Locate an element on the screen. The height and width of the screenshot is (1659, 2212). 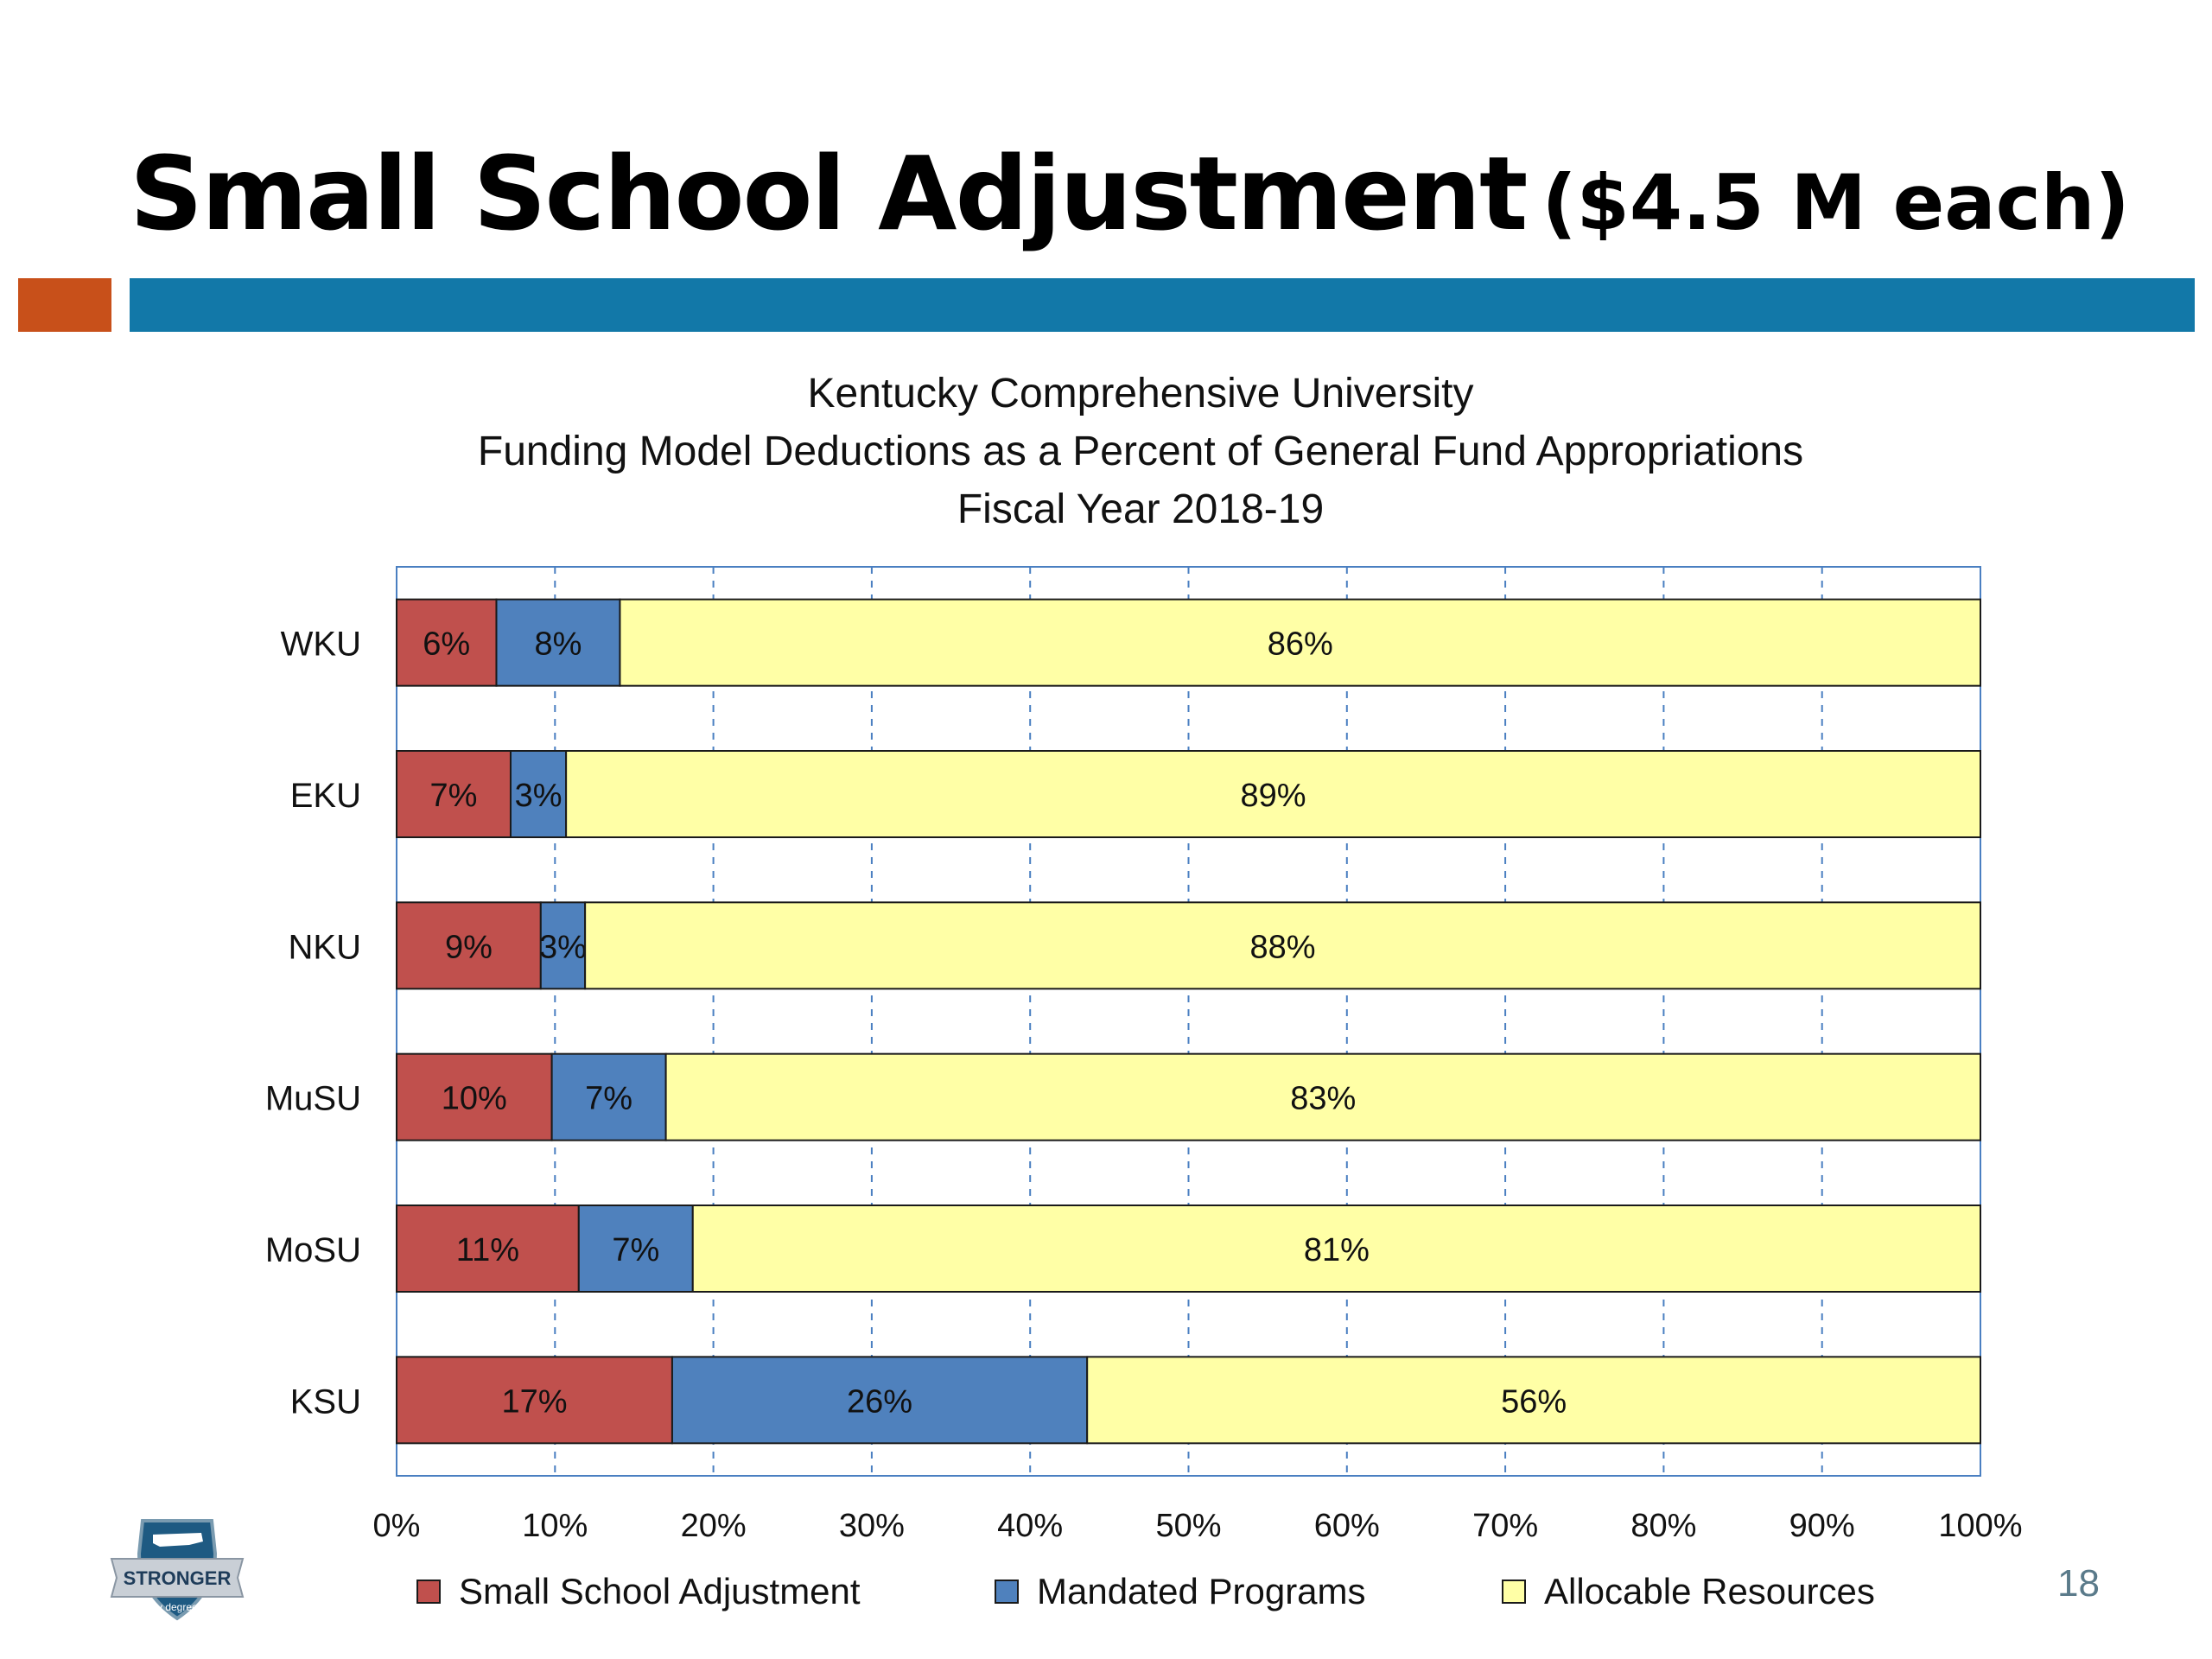
slide-title: Small School Adjustment ($4.5 M each) is located at coordinates (1130, 194).